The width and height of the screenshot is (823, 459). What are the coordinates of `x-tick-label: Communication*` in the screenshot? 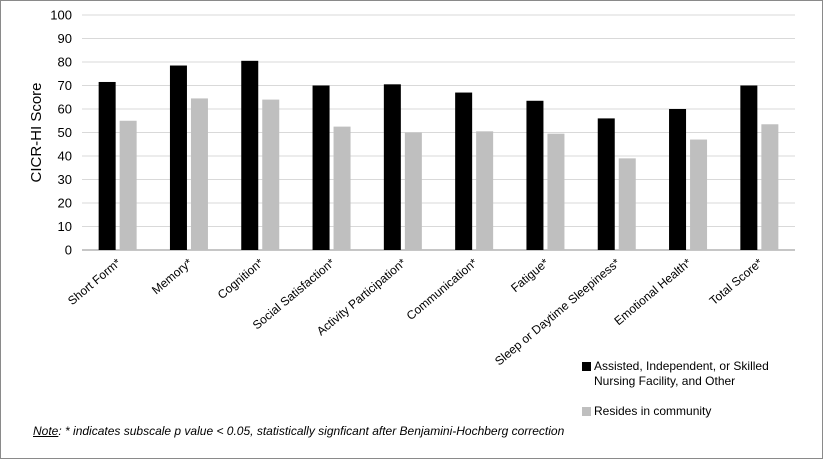 It's located at (442, 289).